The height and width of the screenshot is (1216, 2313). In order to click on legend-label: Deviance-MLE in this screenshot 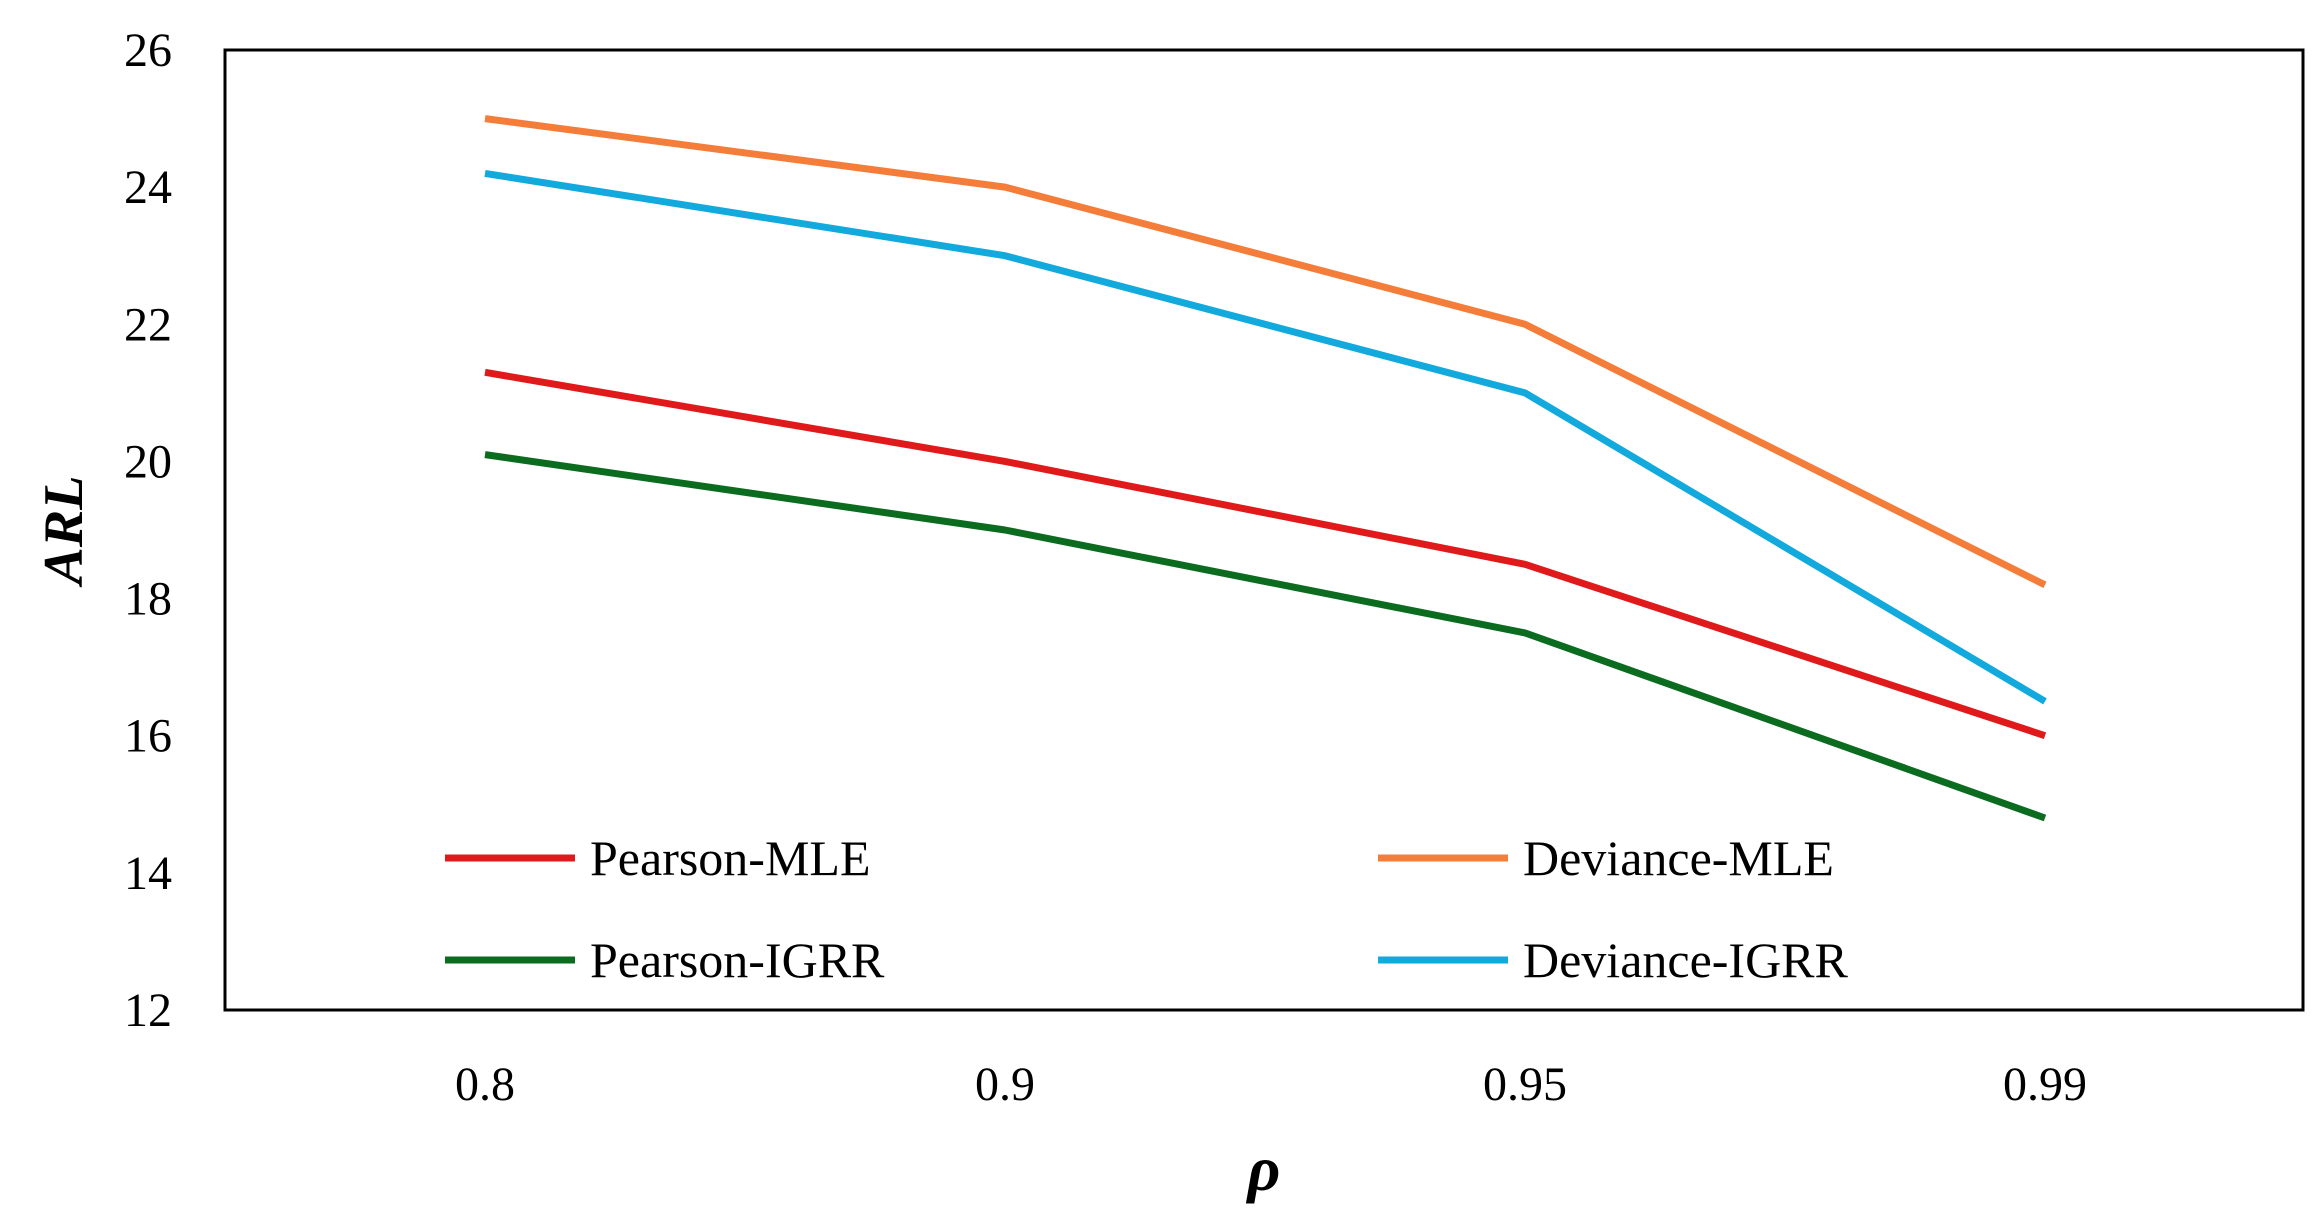, I will do `click(1678, 858)`.